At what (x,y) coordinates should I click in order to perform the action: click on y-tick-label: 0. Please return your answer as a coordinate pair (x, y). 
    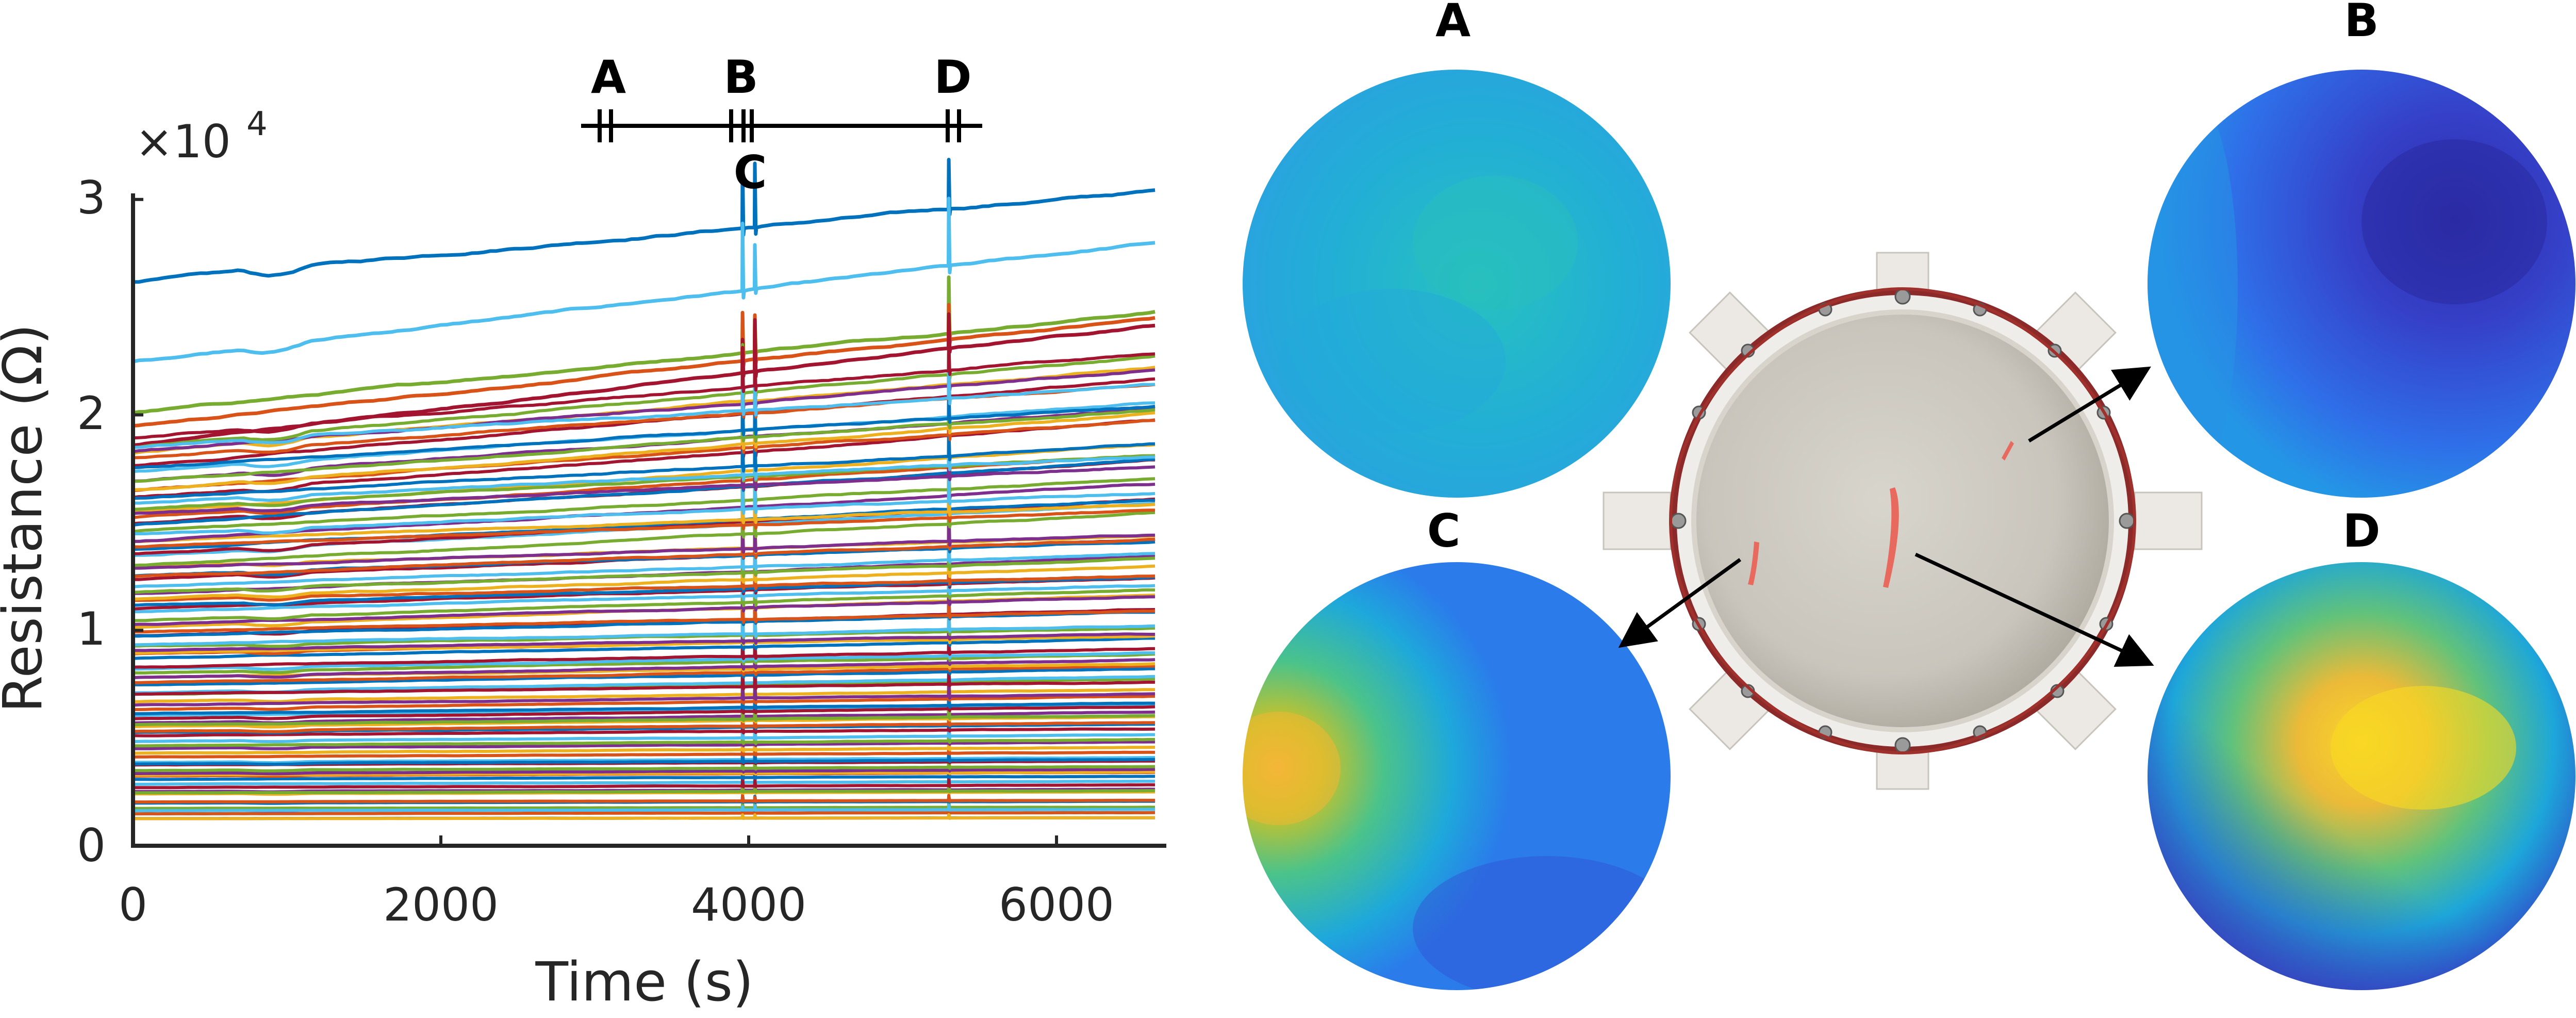
    Looking at the image, I should click on (92, 845).